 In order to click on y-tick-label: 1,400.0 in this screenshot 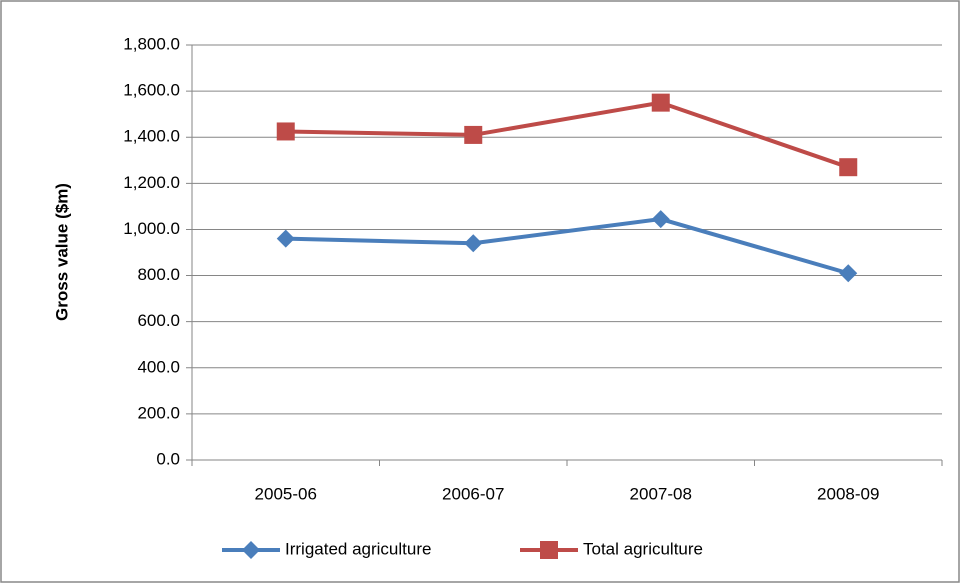, I will do `click(151, 136)`.